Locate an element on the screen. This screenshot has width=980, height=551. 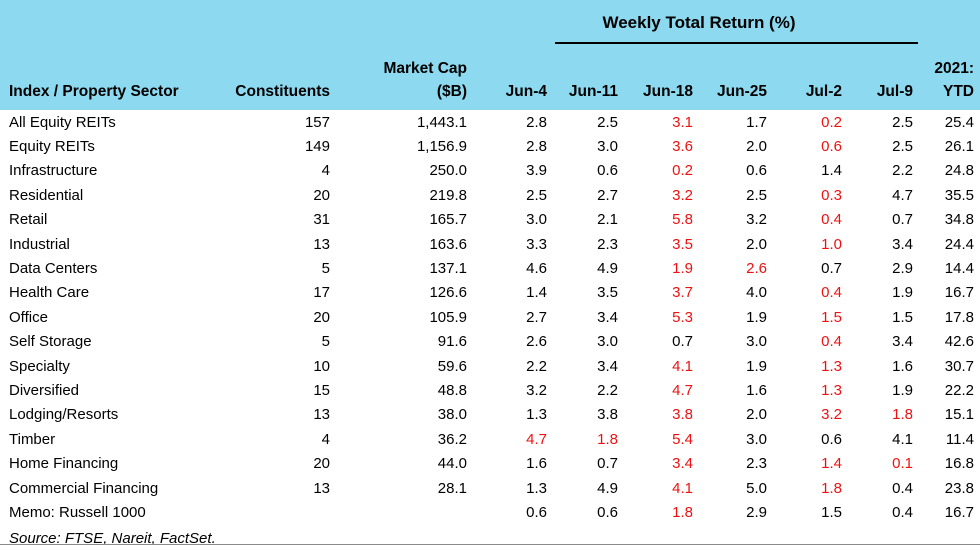
weekly-return-cell: 3.5 is located at coordinates (607, 293).